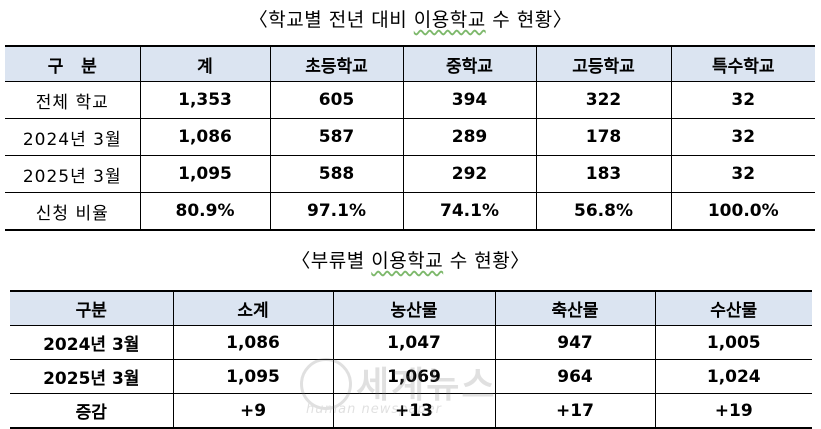 The width and height of the screenshot is (821, 429). What do you see at coordinates (331, 261) in the screenshot?
I see `title-prefix: 〈부류별` at bounding box center [331, 261].